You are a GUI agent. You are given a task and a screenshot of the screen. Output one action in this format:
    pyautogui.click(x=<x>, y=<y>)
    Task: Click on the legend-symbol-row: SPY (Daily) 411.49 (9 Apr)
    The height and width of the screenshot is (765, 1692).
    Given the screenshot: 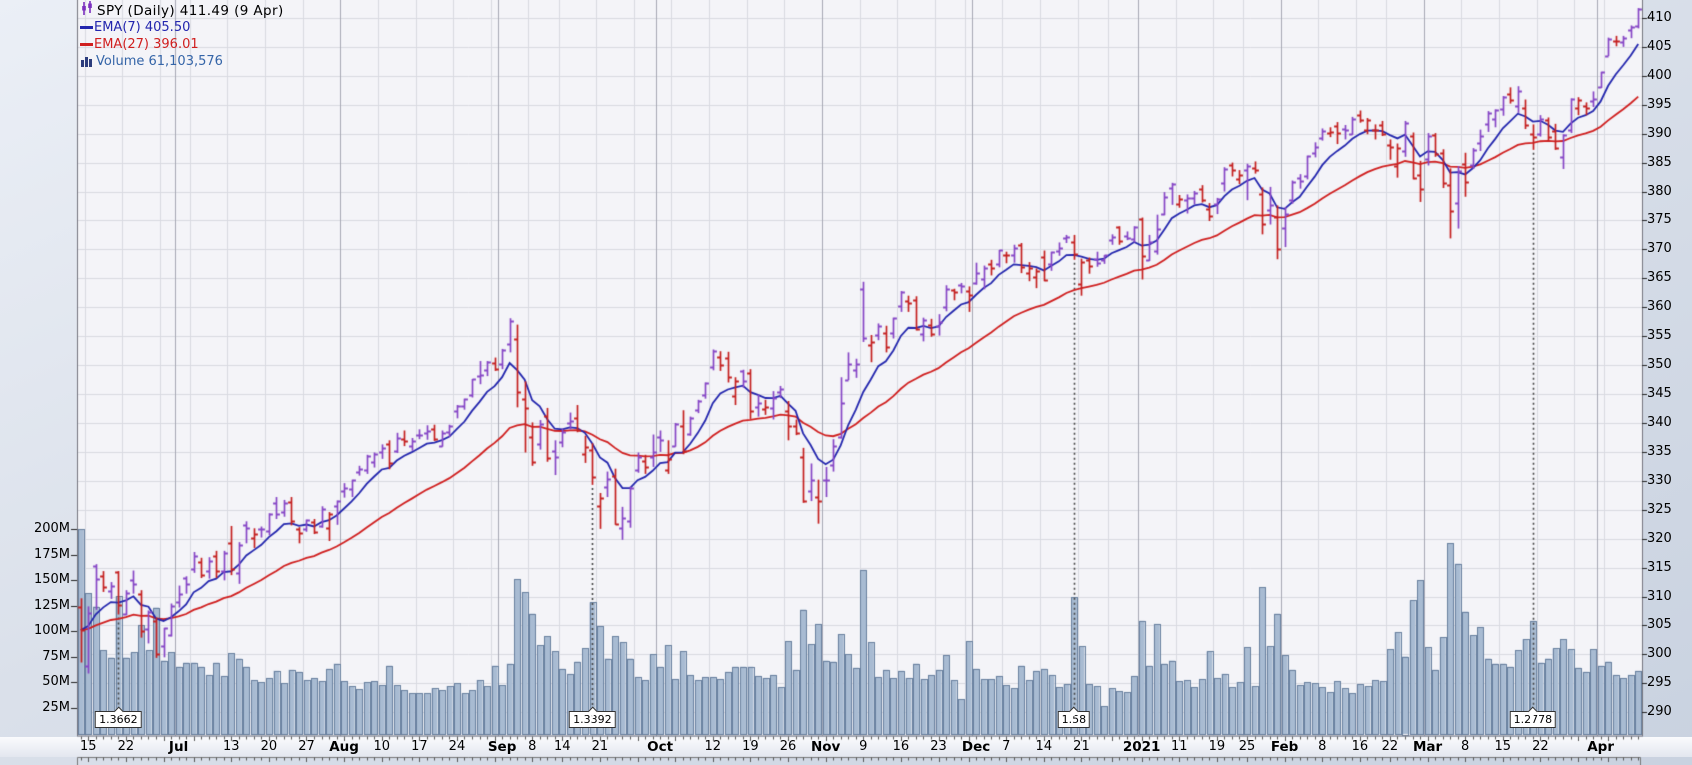 What is the action you would take?
    pyautogui.click(x=182, y=10)
    